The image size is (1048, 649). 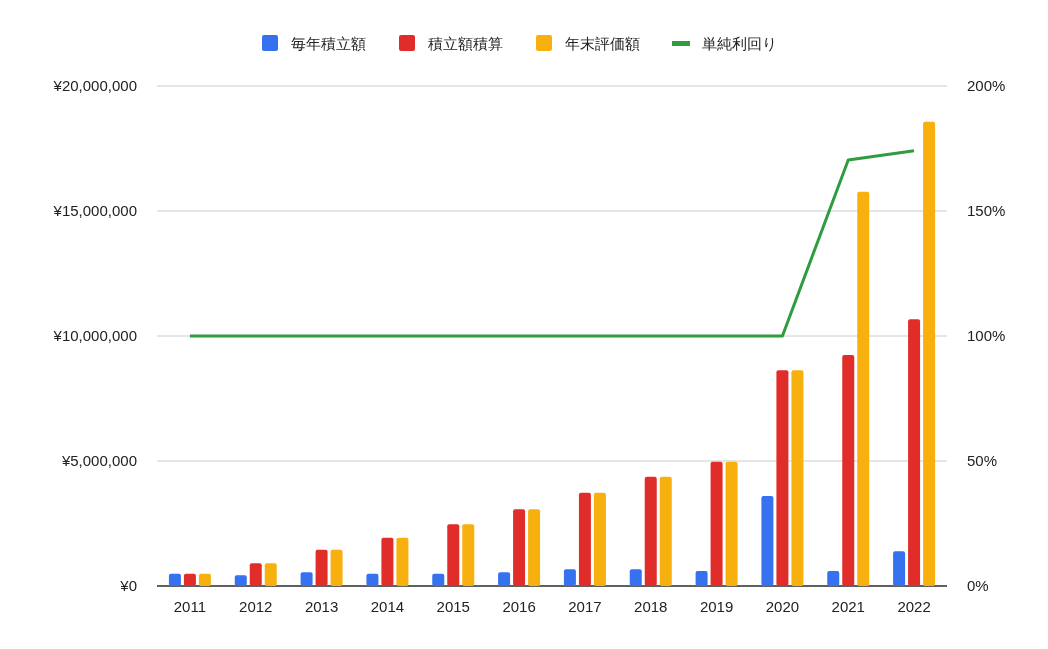 What do you see at coordinates (651, 606) in the screenshot?
I see `x-tick-label: 2018` at bounding box center [651, 606].